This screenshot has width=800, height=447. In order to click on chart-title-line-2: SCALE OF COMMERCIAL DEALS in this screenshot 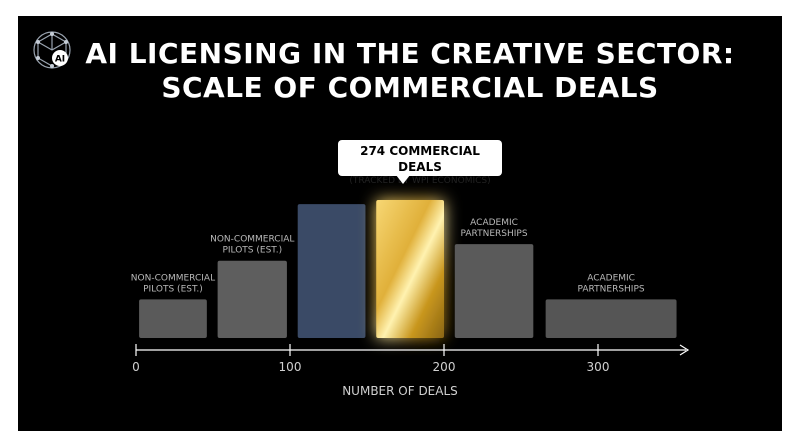, I will do `click(410, 87)`.